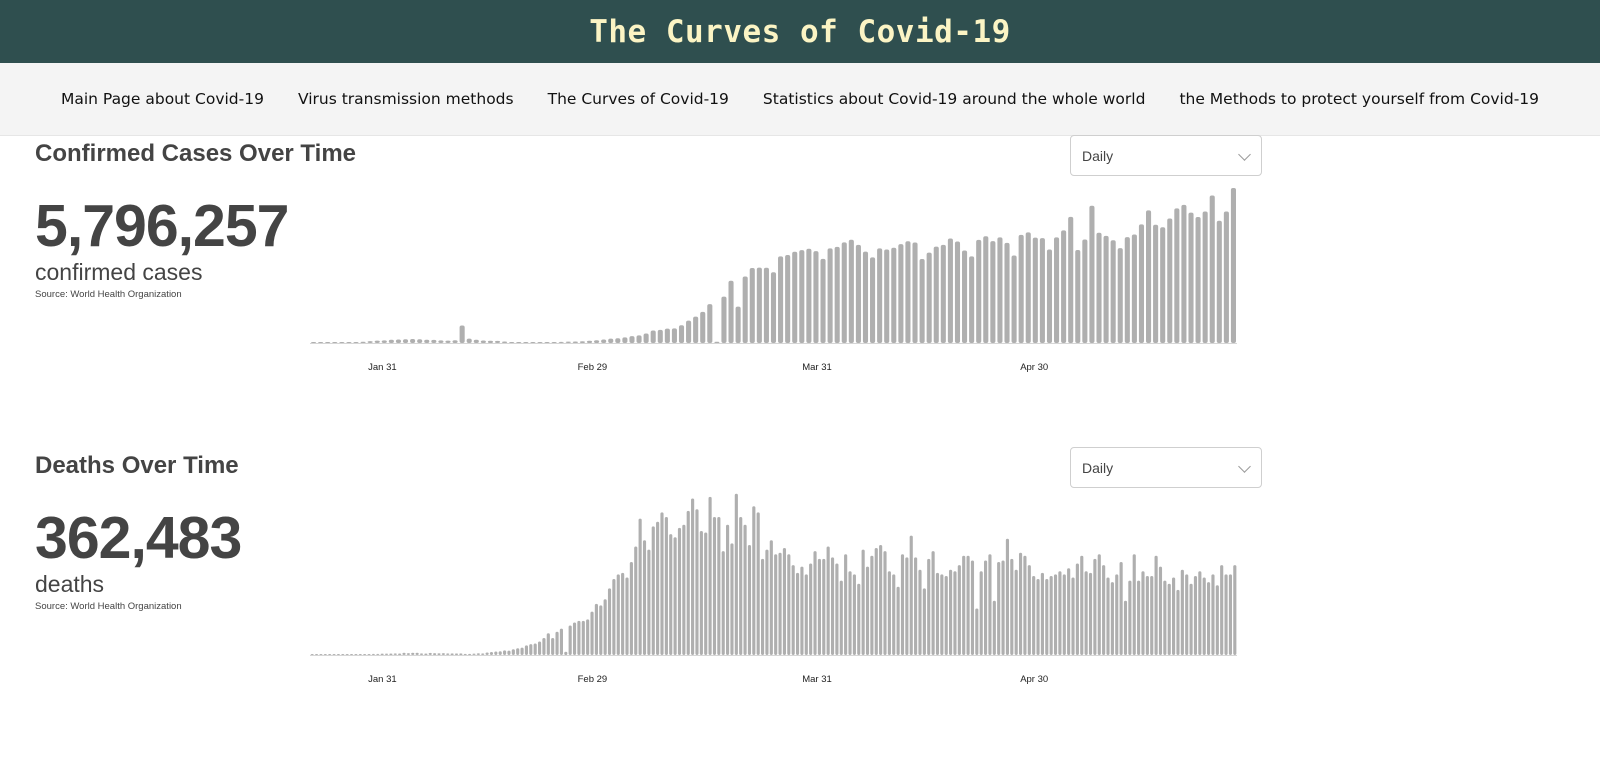 Image resolution: width=1600 pixels, height=774 pixels. I want to click on nav-link-transmission: Virus transmission methods, so click(405, 99).